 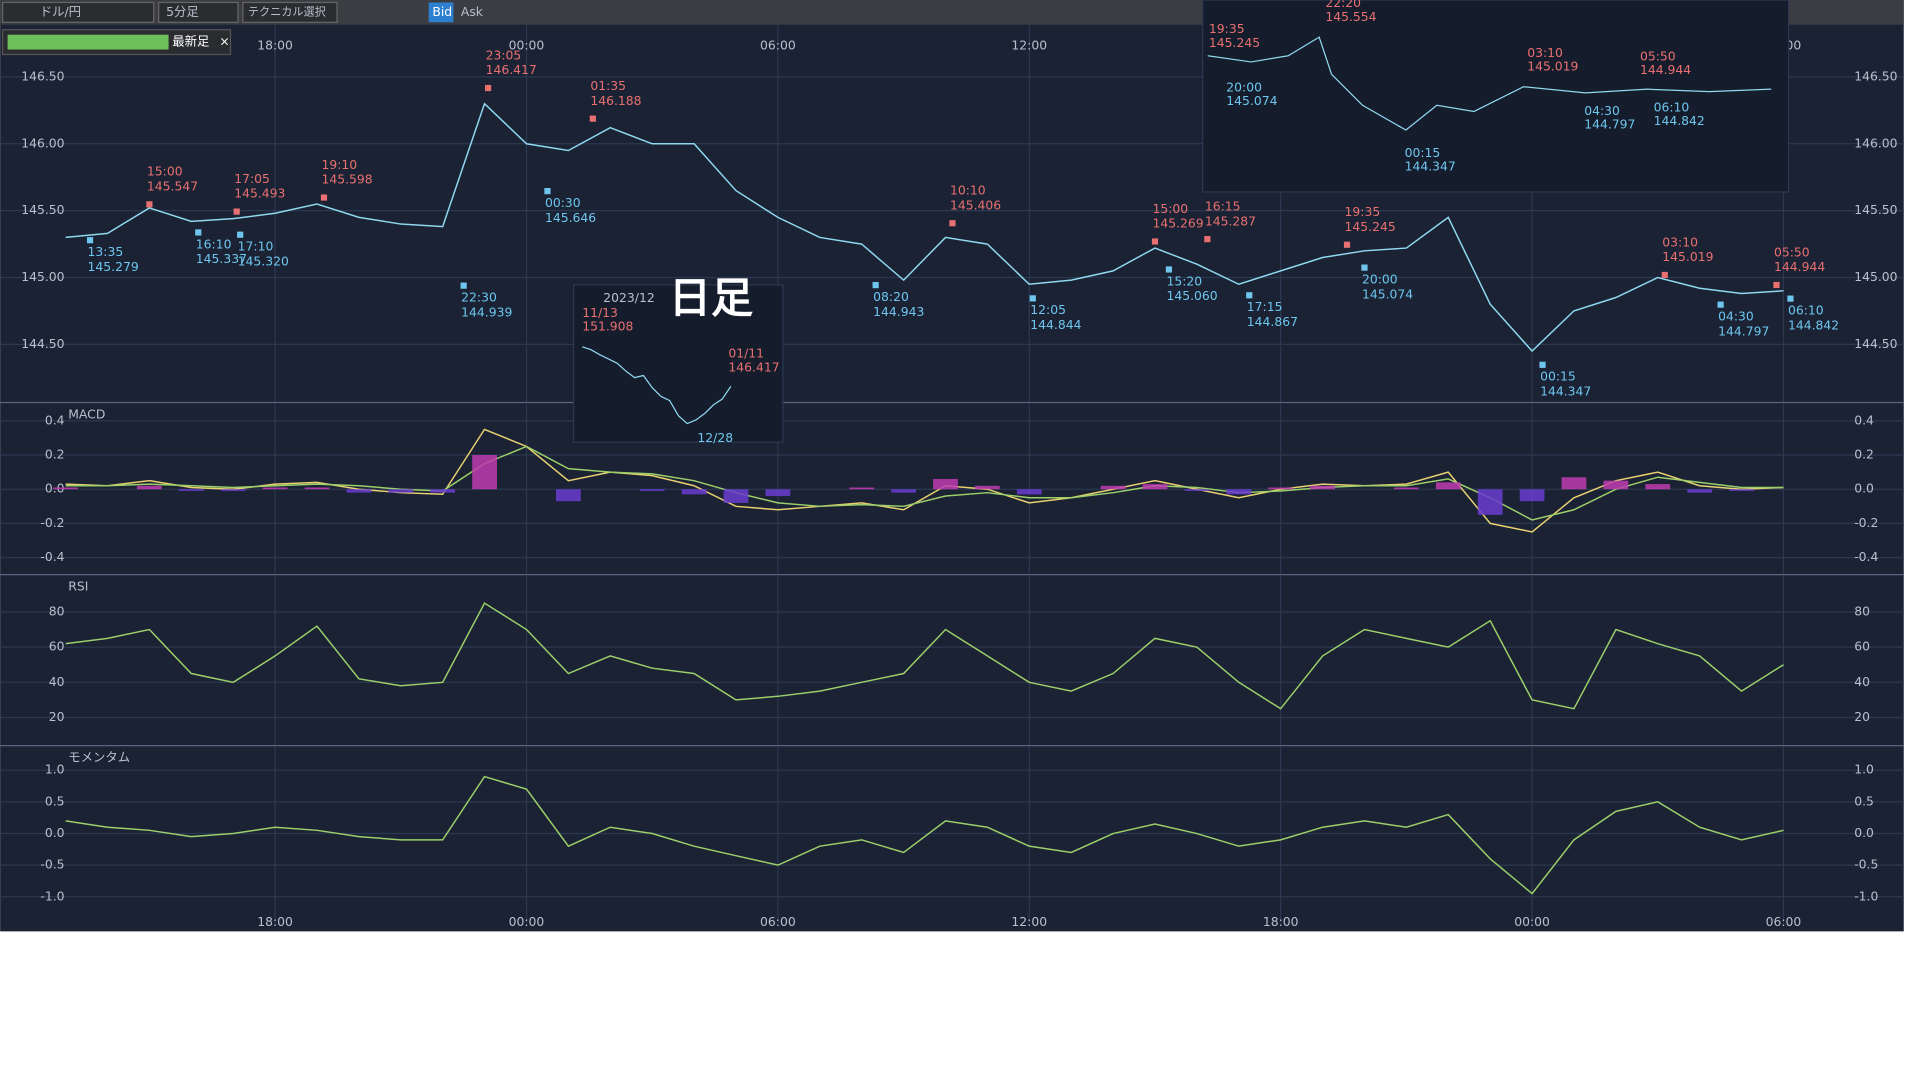 I want to click on extreme-time: 00:15, so click(x=1558, y=377).